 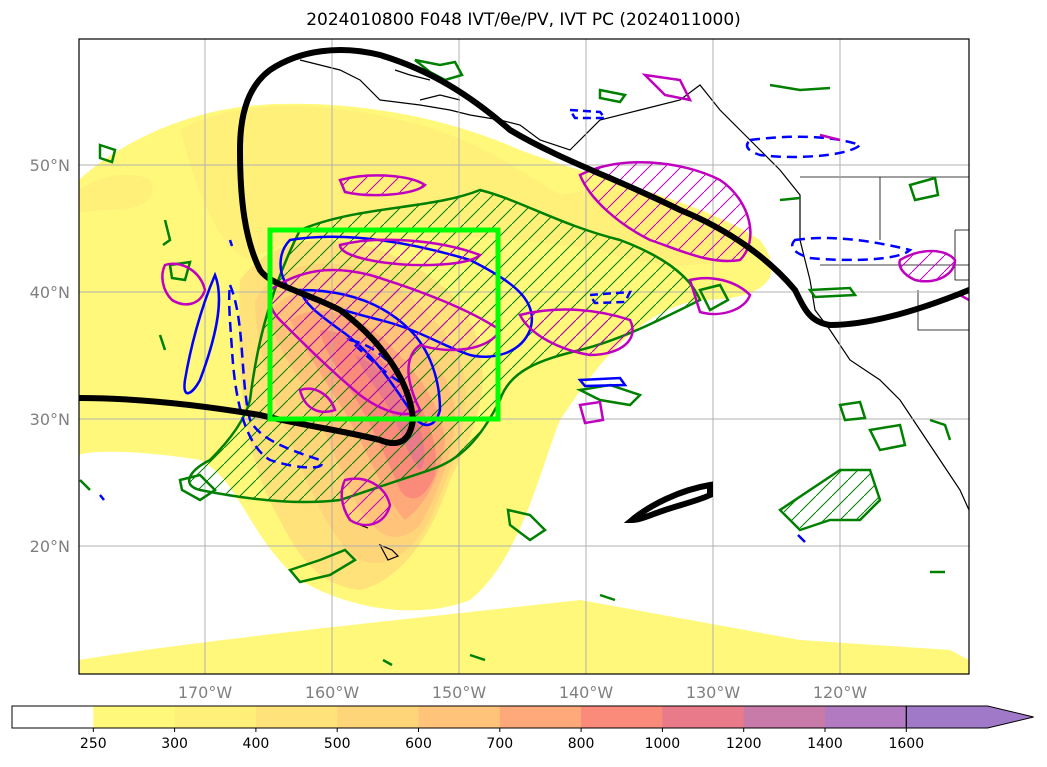 What do you see at coordinates (50, 356) in the screenshot?
I see `lat-labels: 50°N 40°N 30°N 20°N` at bounding box center [50, 356].